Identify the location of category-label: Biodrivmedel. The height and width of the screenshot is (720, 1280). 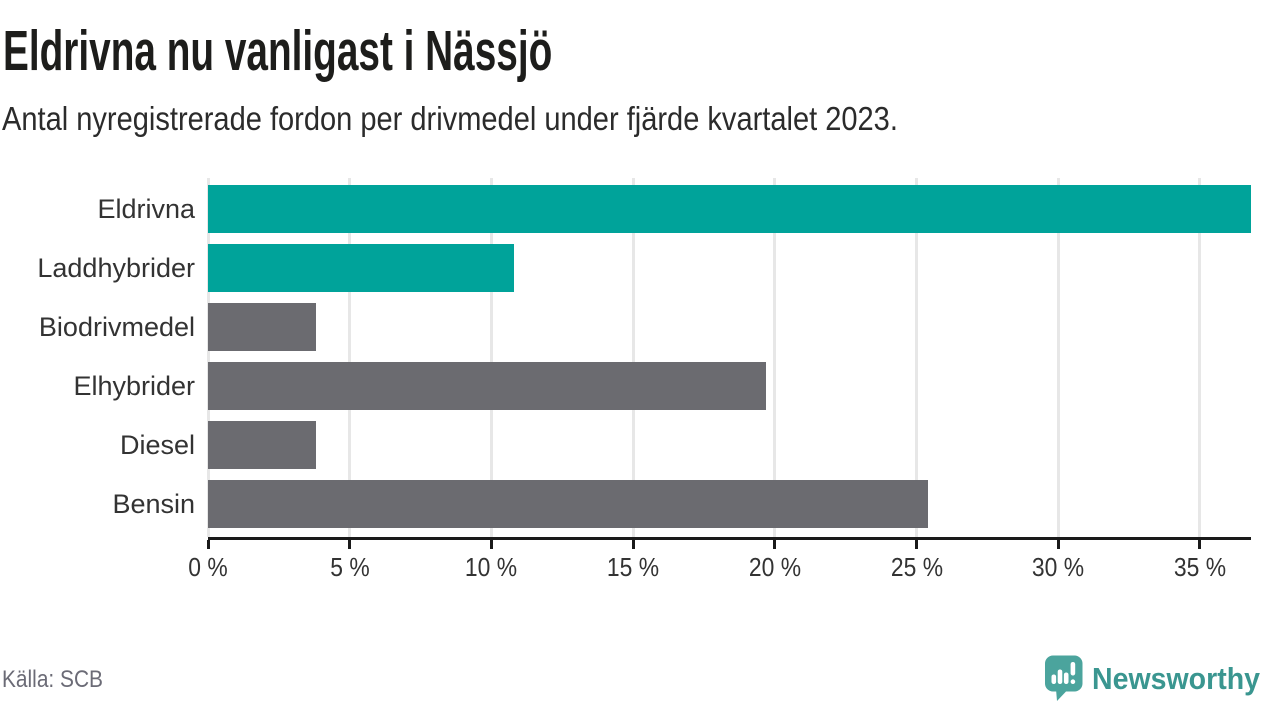
(116, 327).